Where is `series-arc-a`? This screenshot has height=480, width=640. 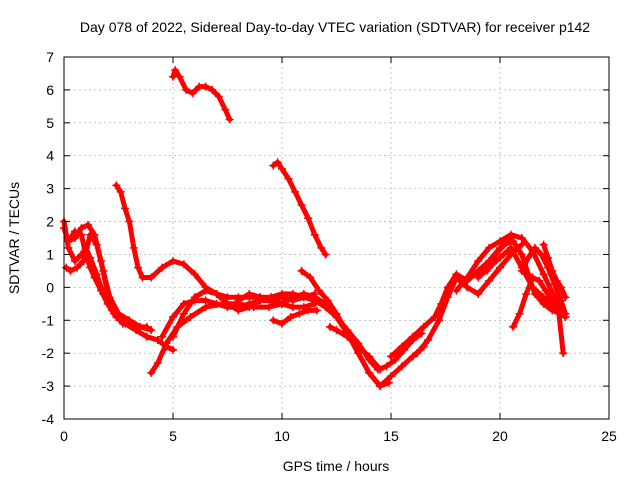
series-arc-a is located at coordinates (118, 289).